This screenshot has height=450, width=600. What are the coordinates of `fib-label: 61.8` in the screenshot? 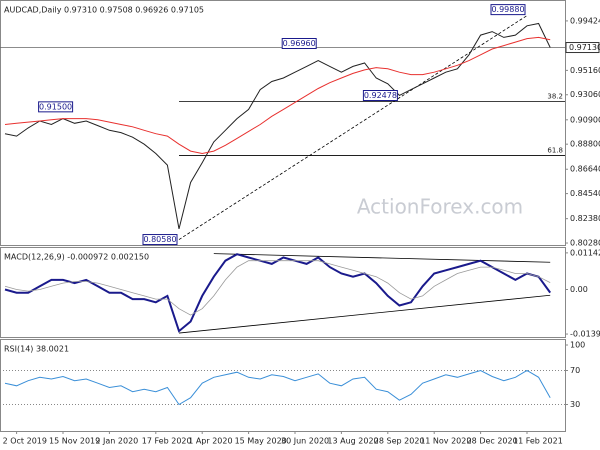 It's located at (555, 151).